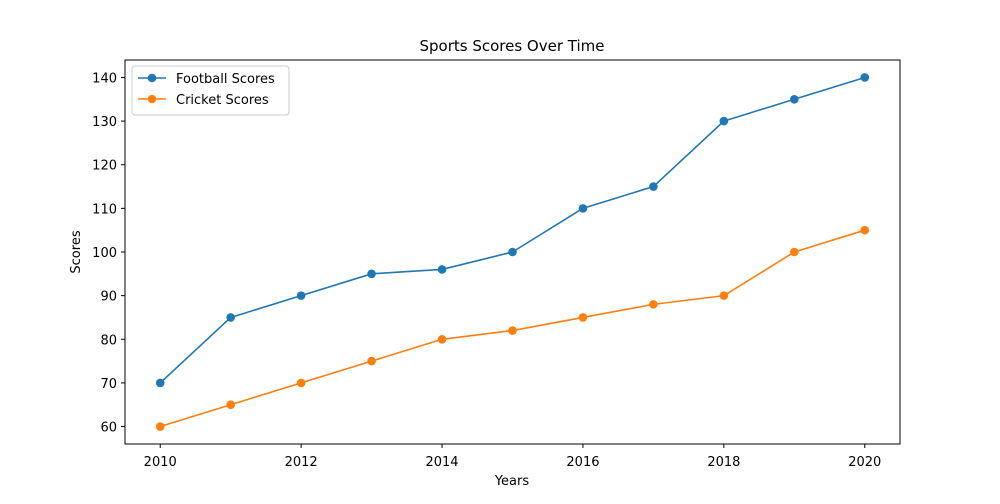 The height and width of the screenshot is (504, 1000). Describe the element at coordinates (108, 428) in the screenshot. I see `y-tick-label: 60` at that location.